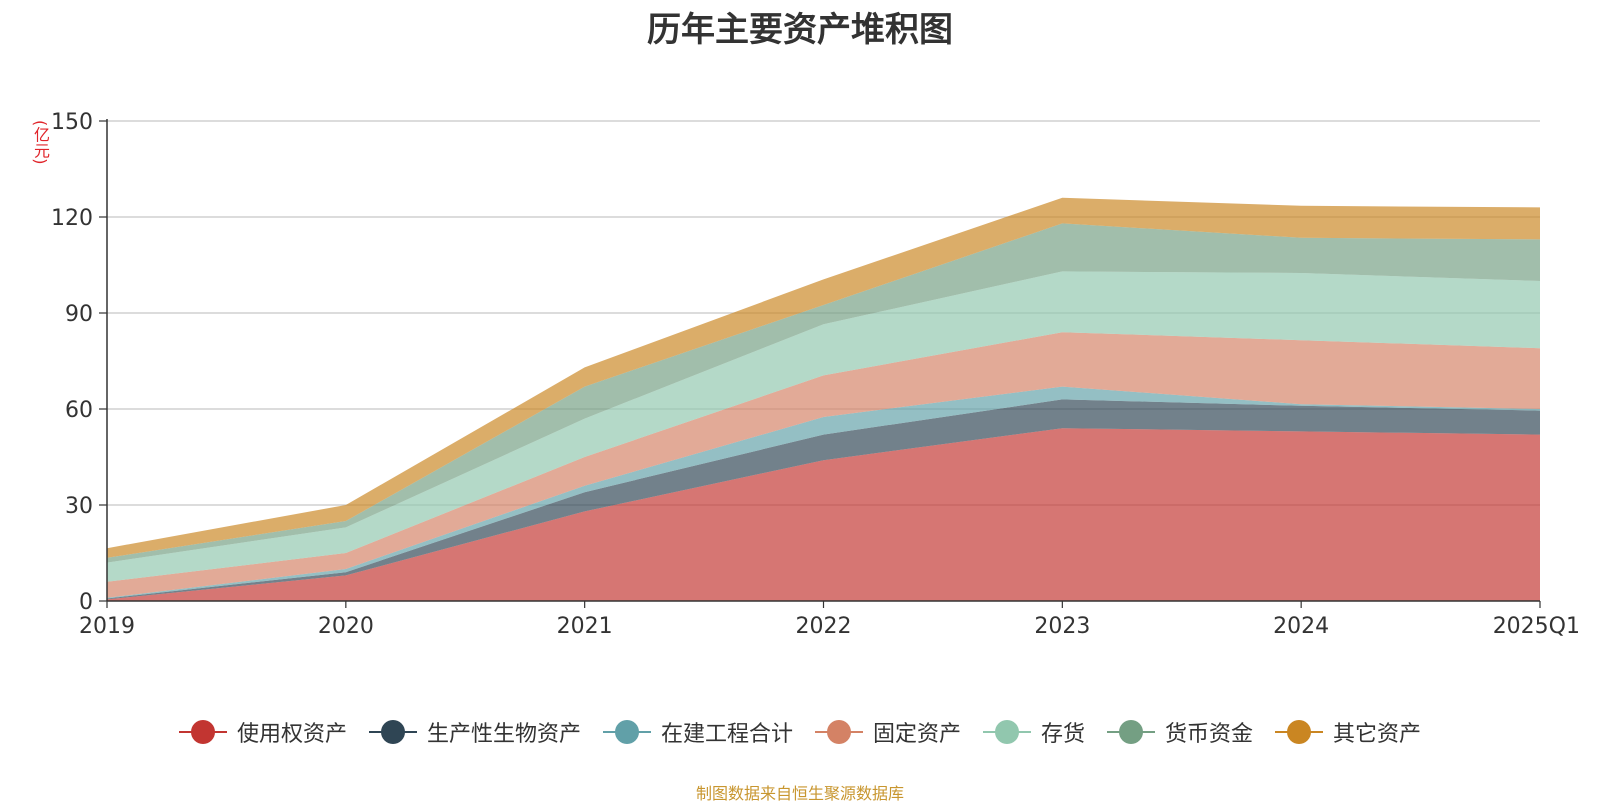  I want to click on legend-item: 使用权资产, so click(262, 732).